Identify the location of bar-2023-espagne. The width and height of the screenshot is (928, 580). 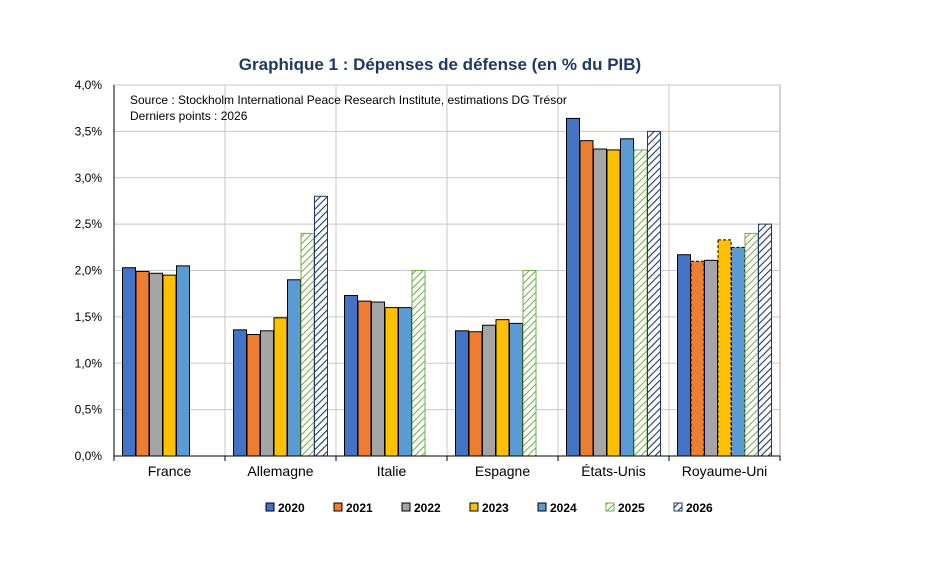
(502, 388).